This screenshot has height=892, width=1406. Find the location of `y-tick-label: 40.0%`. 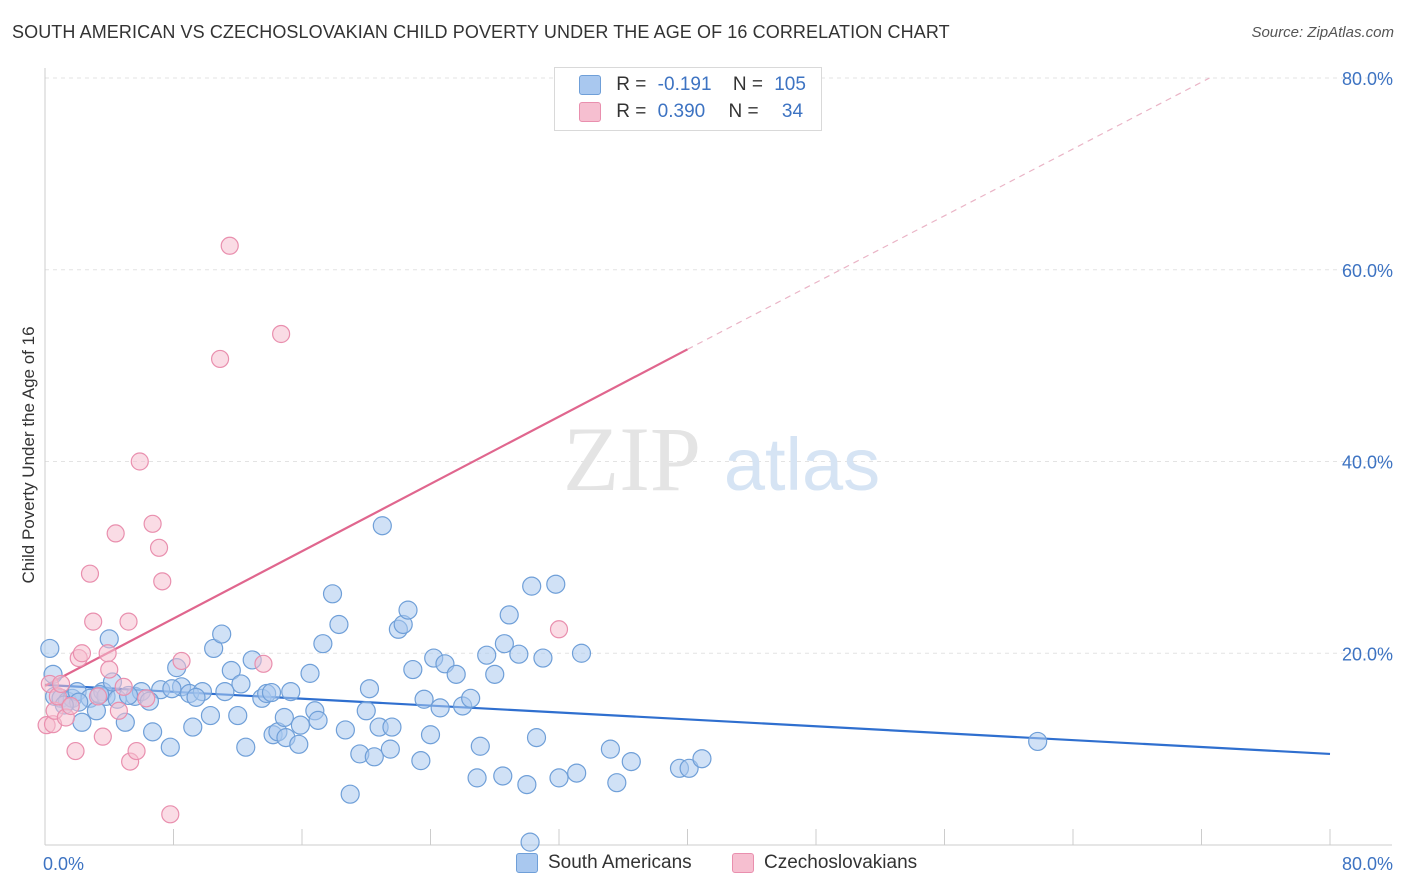

y-tick-label: 40.0% is located at coordinates (1367, 463).